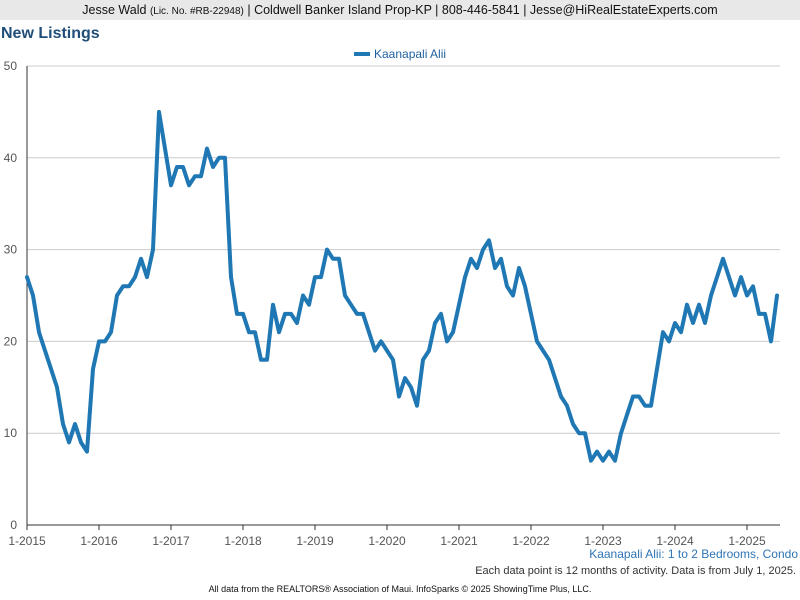 This screenshot has height=600, width=800. What do you see at coordinates (50, 33) in the screenshot?
I see `chart-title: New Listings` at bounding box center [50, 33].